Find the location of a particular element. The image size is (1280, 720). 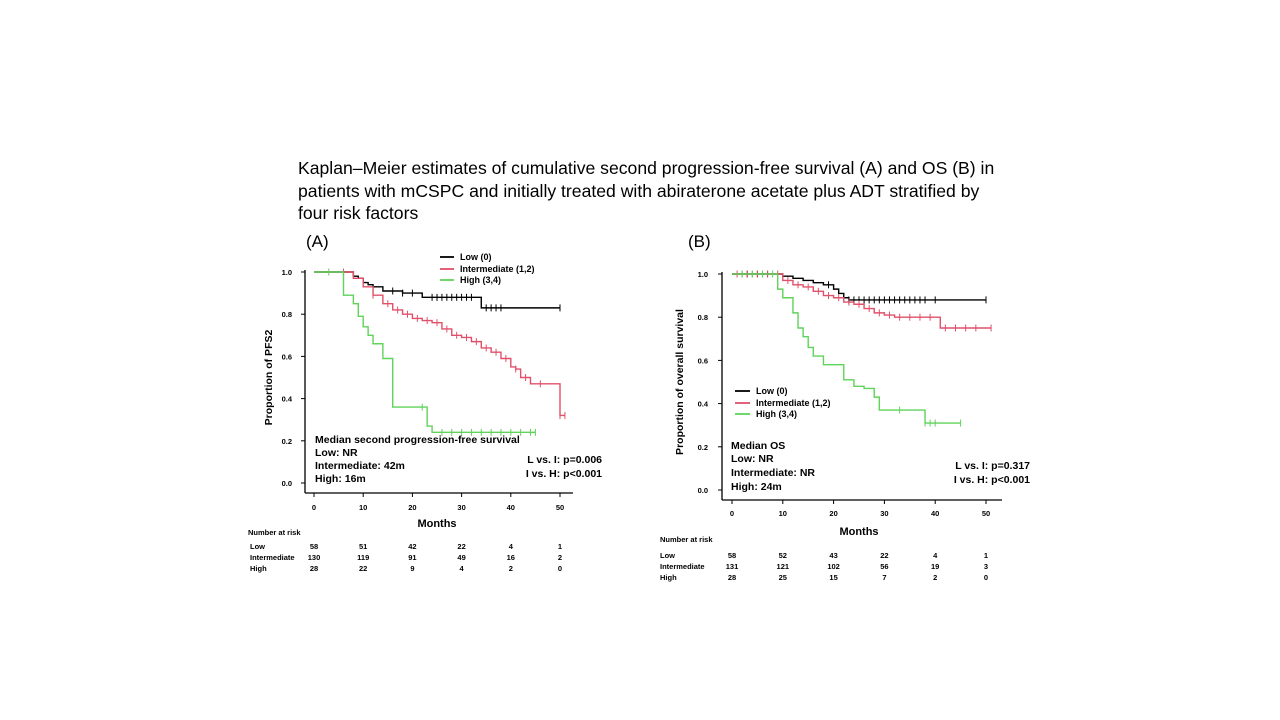

panel-label: (B) is located at coordinates (699, 241).